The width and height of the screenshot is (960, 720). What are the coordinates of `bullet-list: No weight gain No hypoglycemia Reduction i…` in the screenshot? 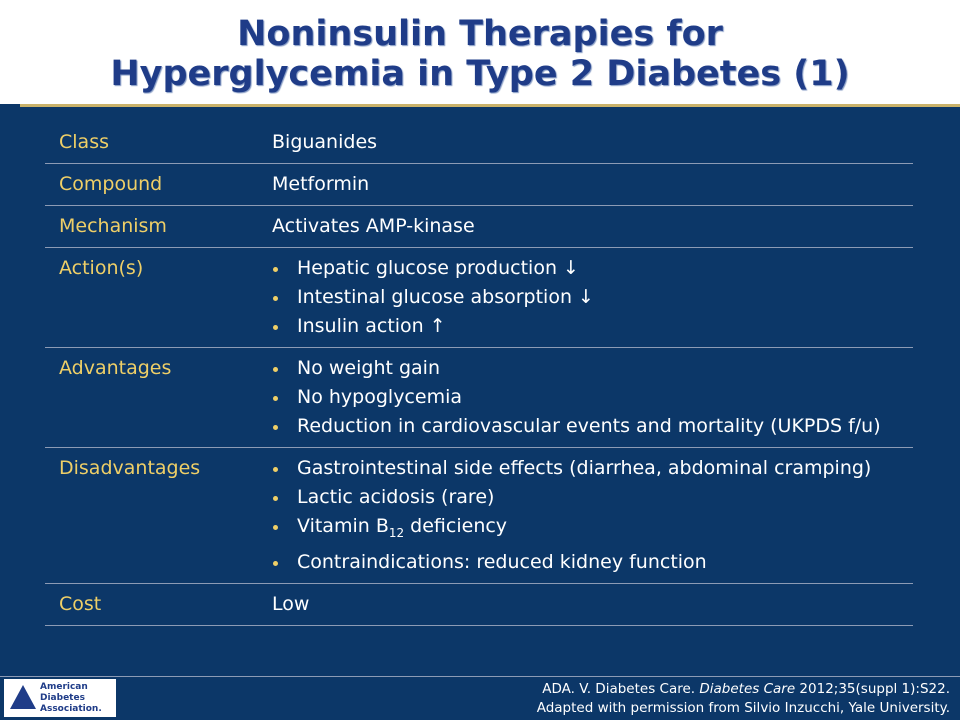 It's located at (592, 397).